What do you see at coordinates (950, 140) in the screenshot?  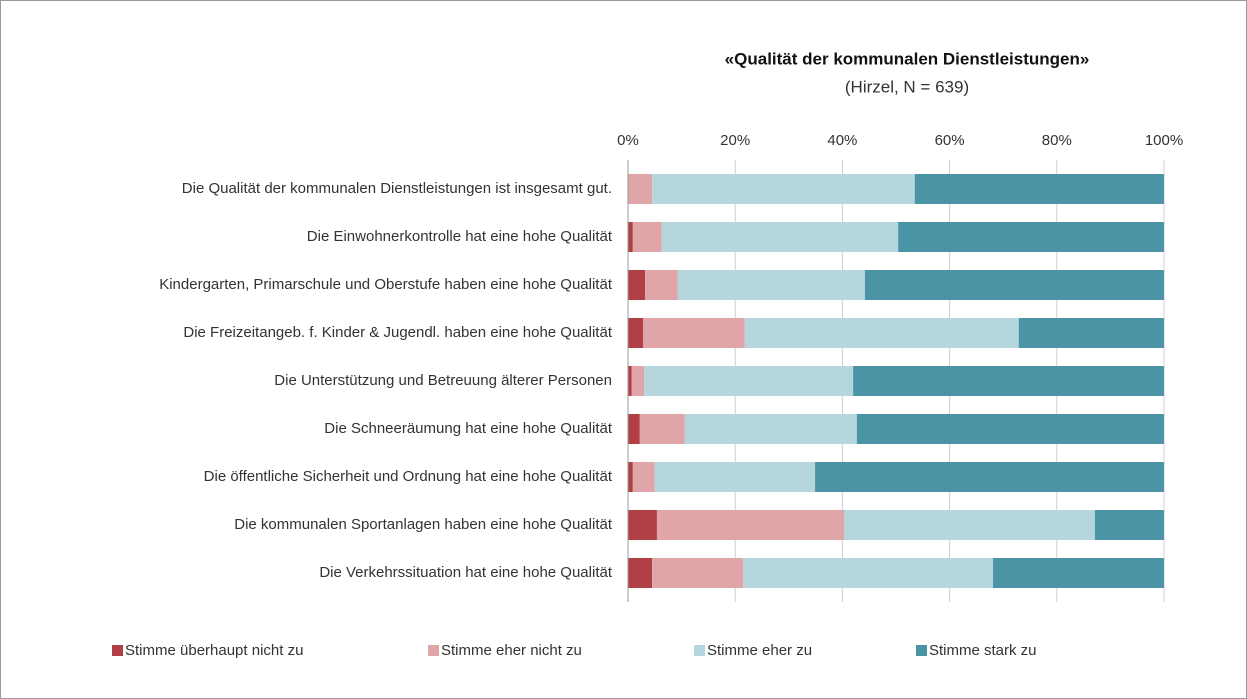 I see `x-tick-label: 60%` at bounding box center [950, 140].